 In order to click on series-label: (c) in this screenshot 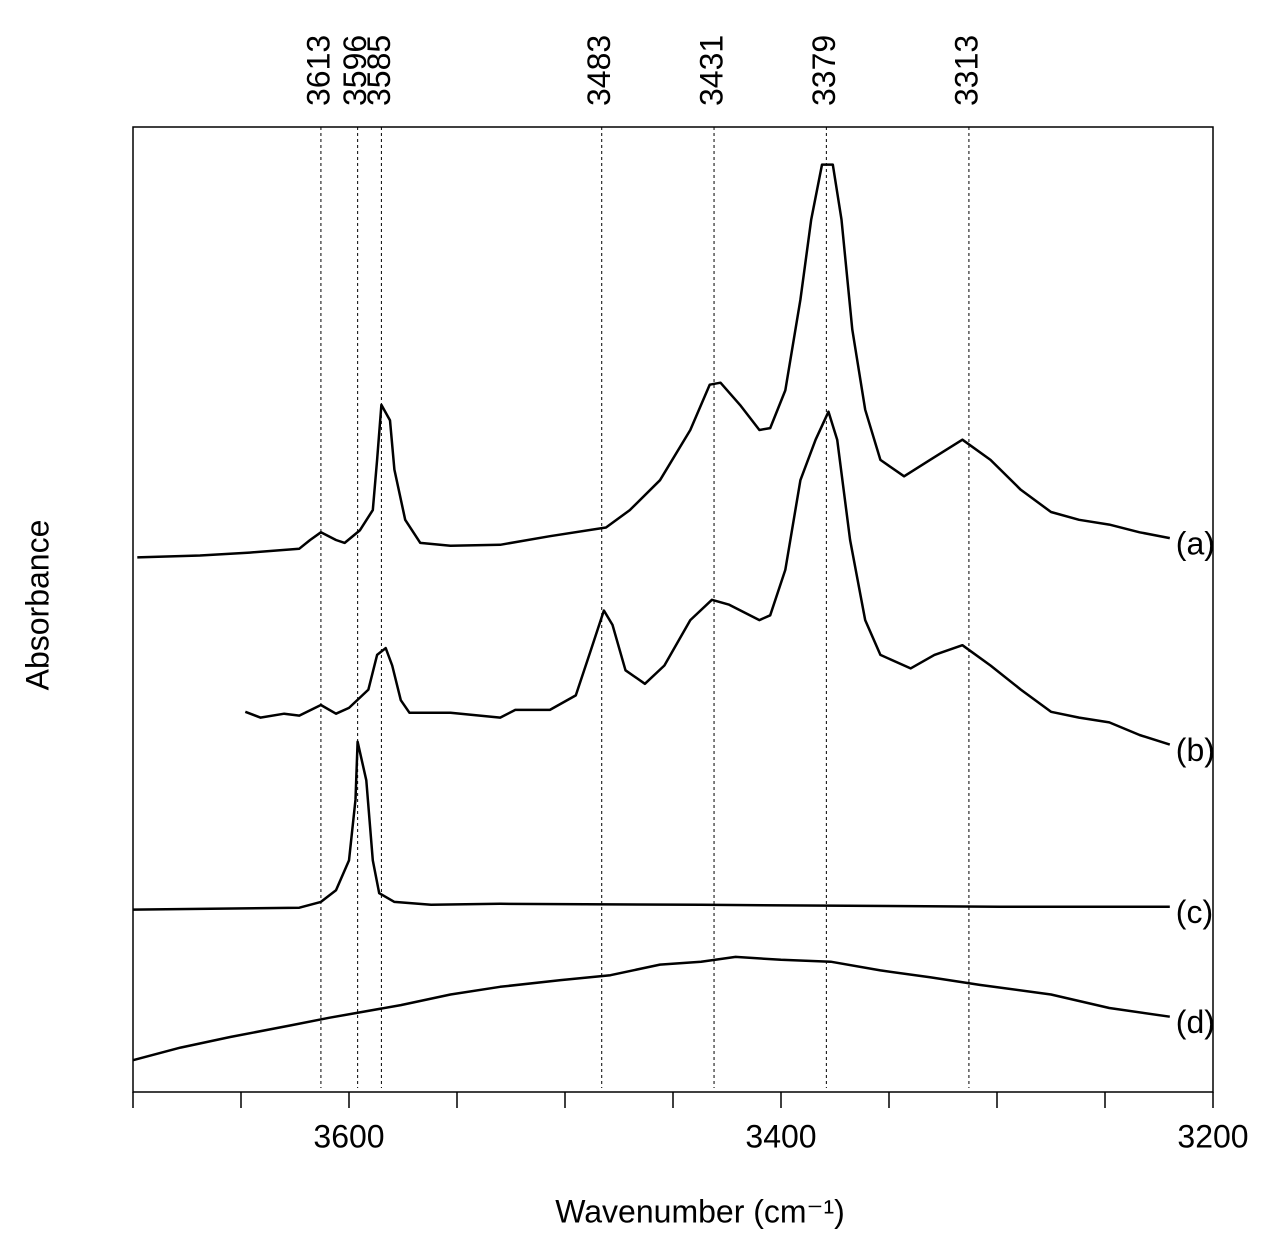, I will do `click(1194, 912)`.